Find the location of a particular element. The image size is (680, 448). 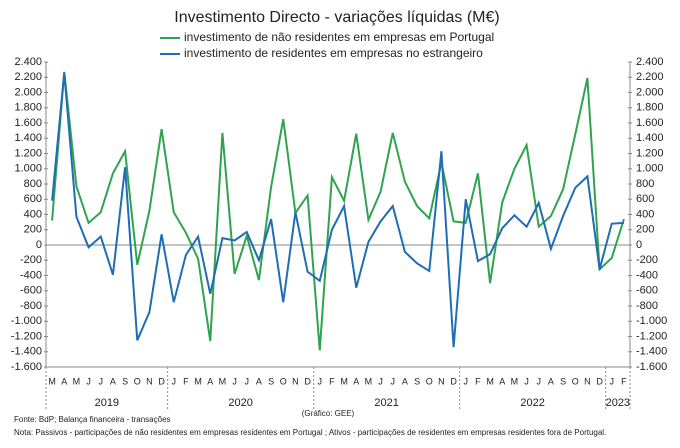

year-label: 2020 is located at coordinates (240, 403).